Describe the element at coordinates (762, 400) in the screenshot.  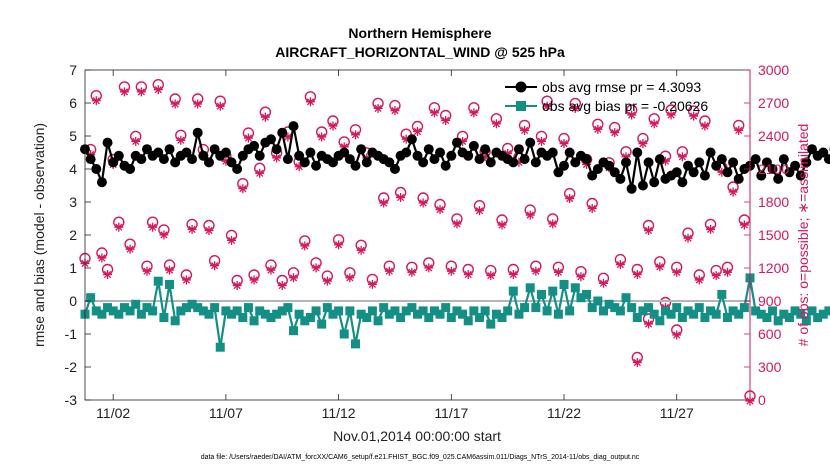
I see `y-right-tick-label: 0` at that location.